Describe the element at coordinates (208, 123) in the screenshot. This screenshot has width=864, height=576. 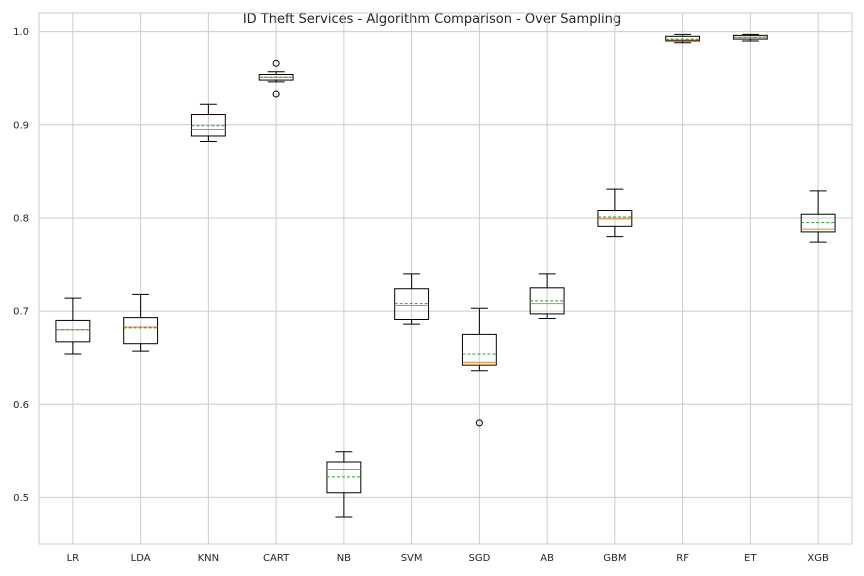
I see `box-knn` at that location.